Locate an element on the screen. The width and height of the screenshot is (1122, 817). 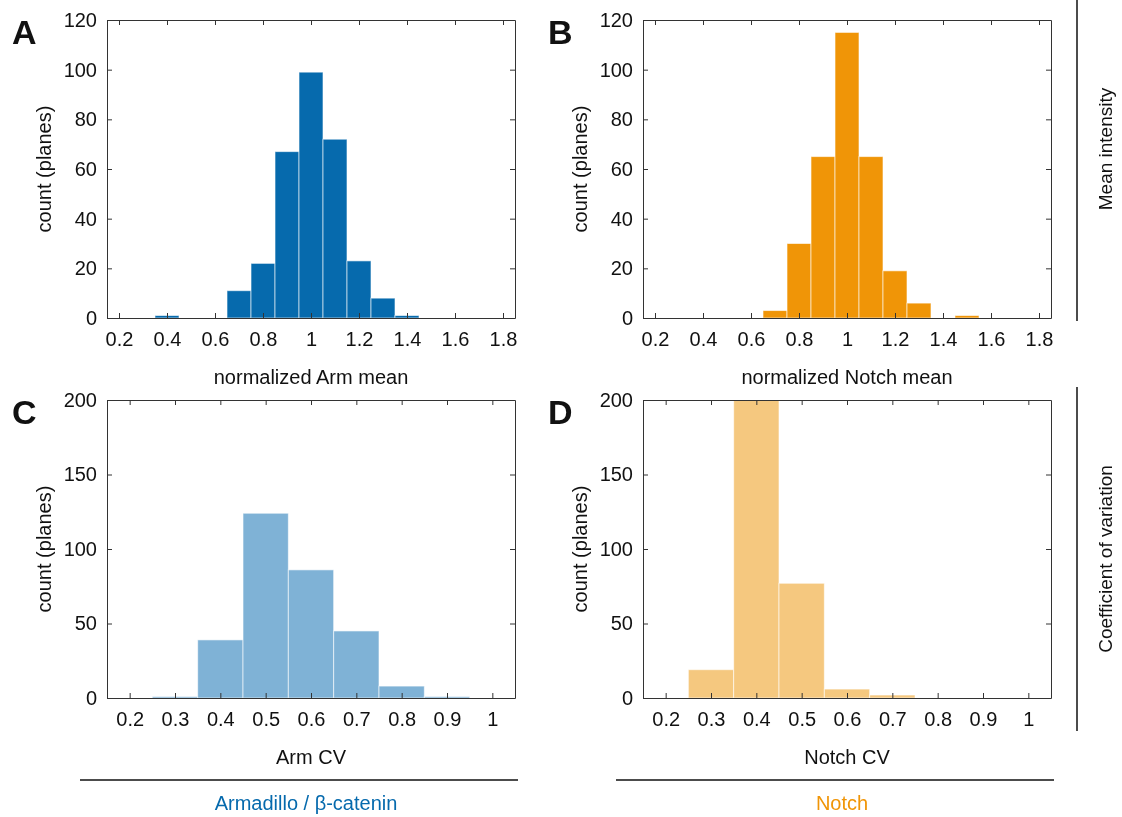
x-axis-title: normalized Notch mean is located at coordinates (847, 377).